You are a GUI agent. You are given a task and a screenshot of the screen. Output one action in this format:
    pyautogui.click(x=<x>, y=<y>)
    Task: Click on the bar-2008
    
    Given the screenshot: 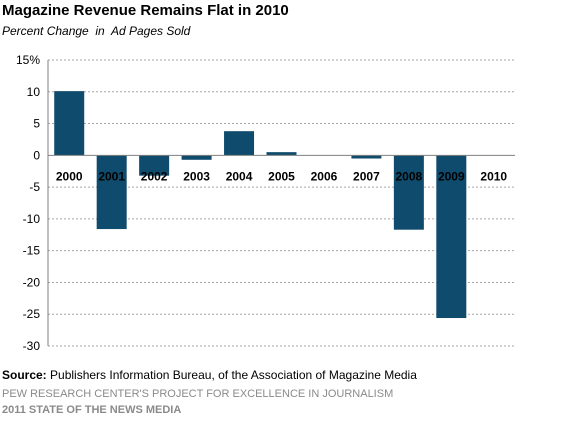 What is the action you would take?
    pyautogui.click(x=408, y=192)
    